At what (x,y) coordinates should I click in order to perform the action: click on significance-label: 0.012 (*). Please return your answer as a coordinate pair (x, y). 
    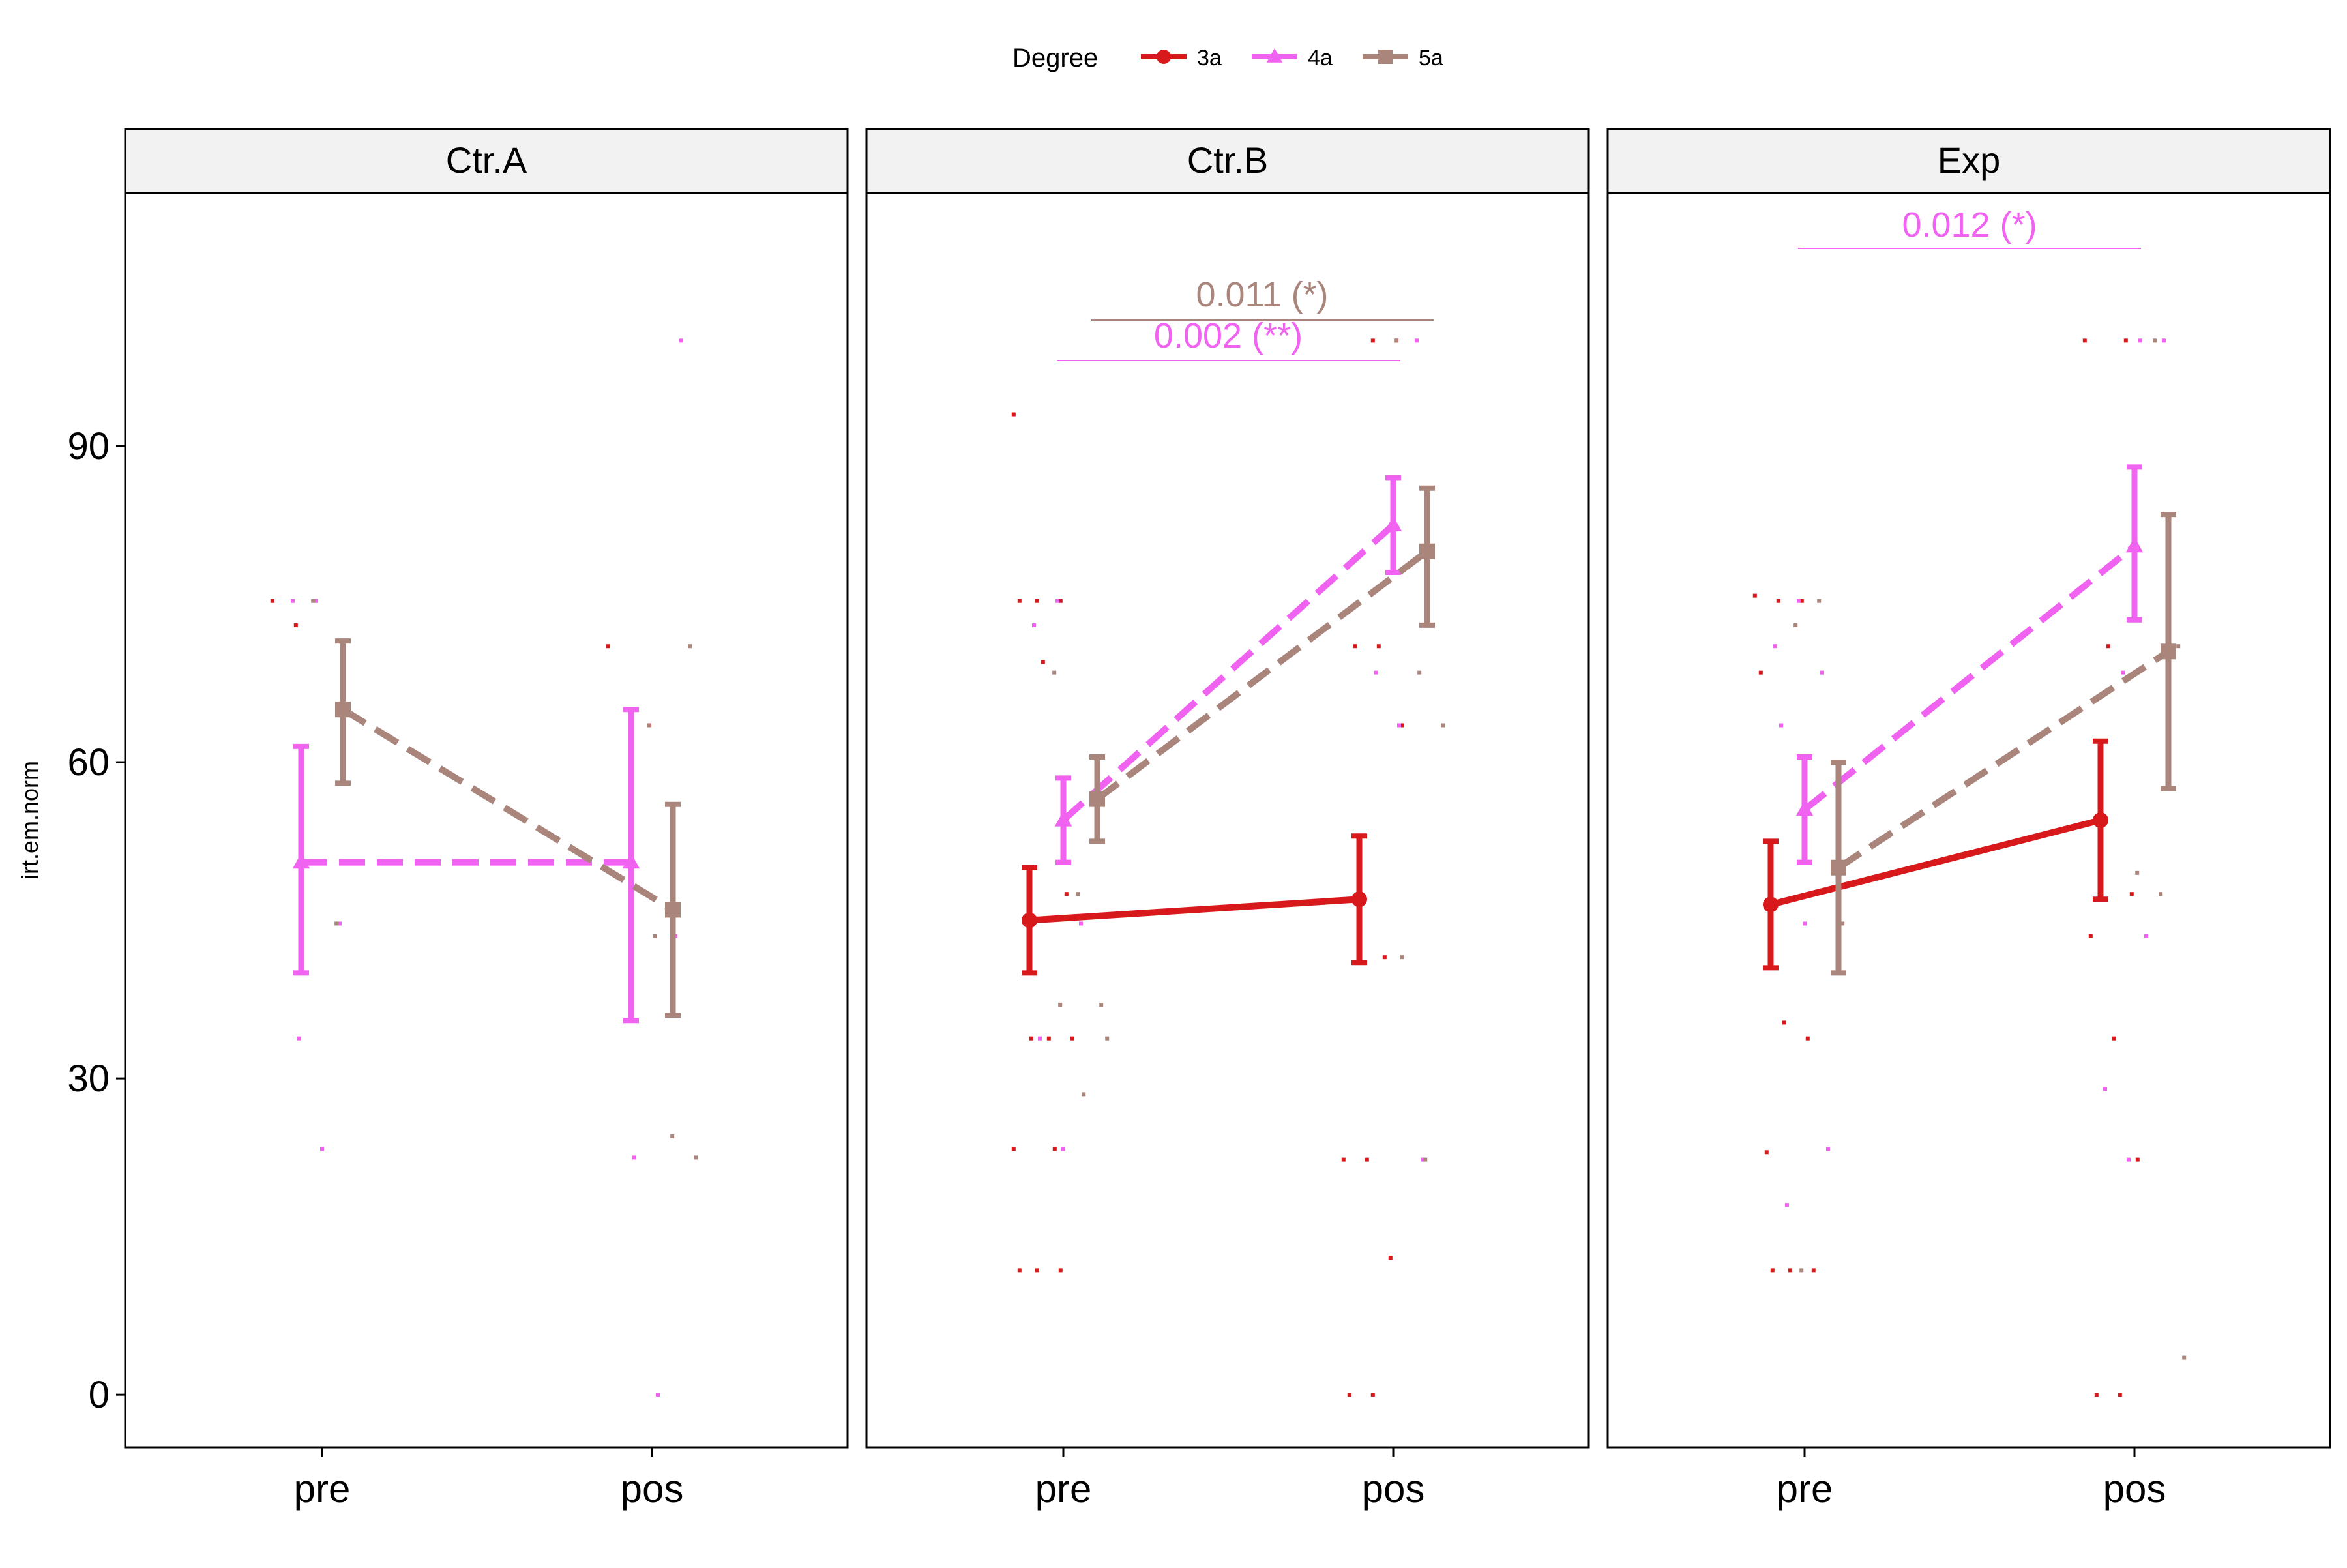
    Looking at the image, I should click on (1970, 224).